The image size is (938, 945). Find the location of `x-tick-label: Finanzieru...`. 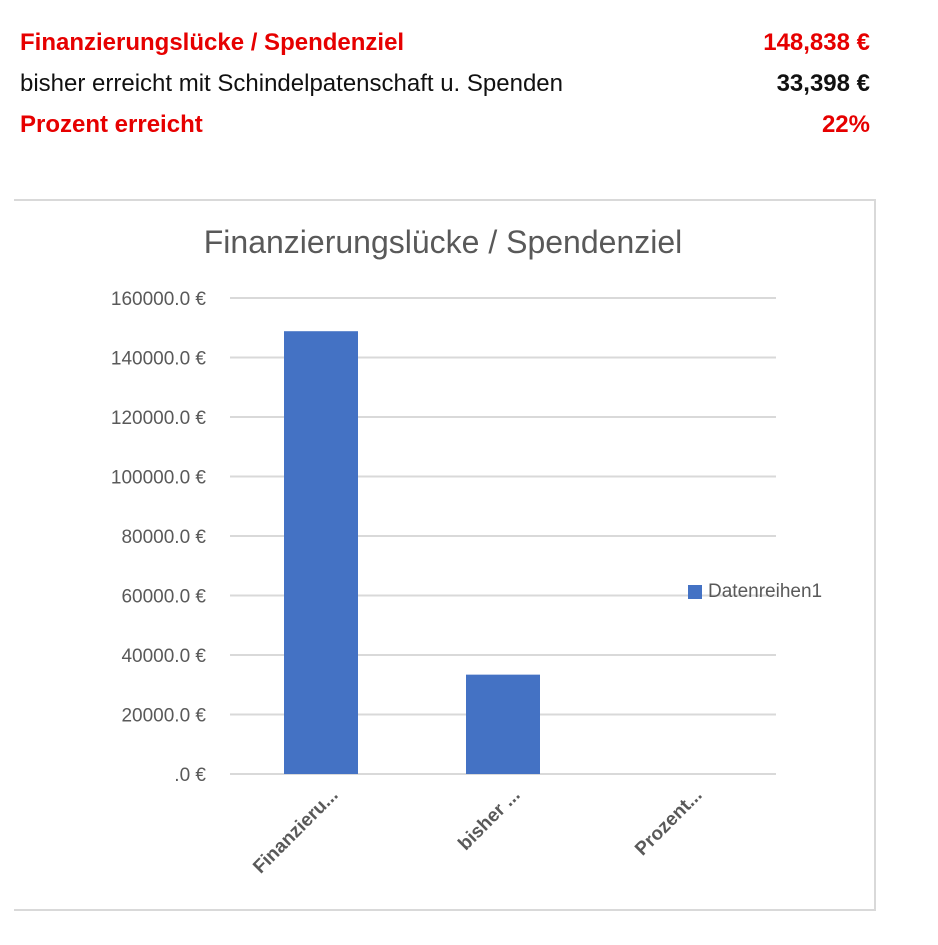

x-tick-label: Finanzieru... is located at coordinates (295, 831).